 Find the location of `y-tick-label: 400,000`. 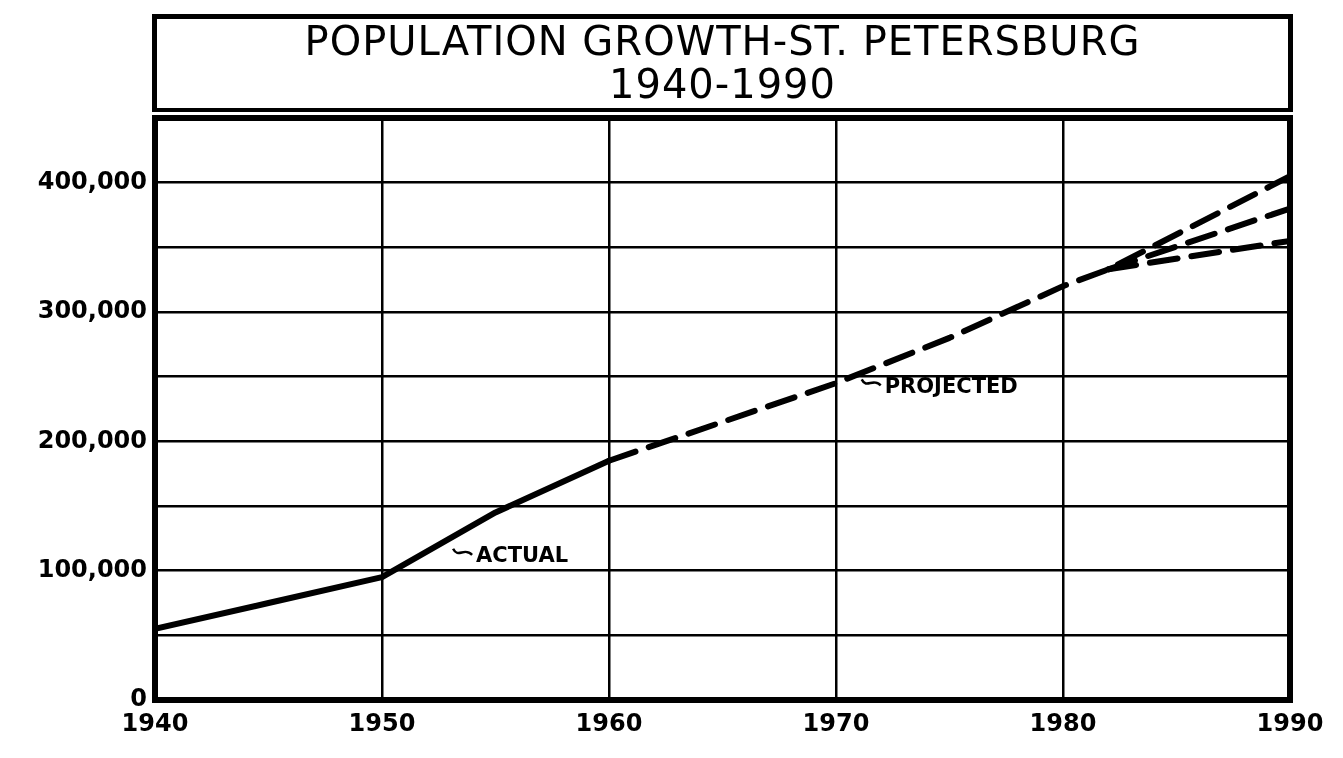

y-tick-label: 400,000 is located at coordinates (92, 180).